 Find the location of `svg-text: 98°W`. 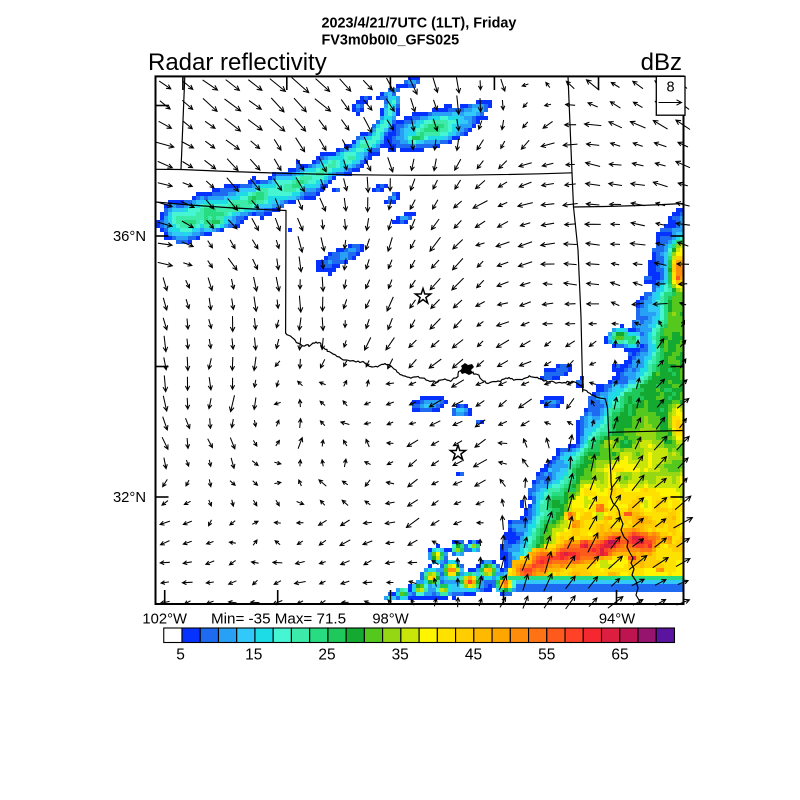

svg-text: 98°W is located at coordinates (390, 620).